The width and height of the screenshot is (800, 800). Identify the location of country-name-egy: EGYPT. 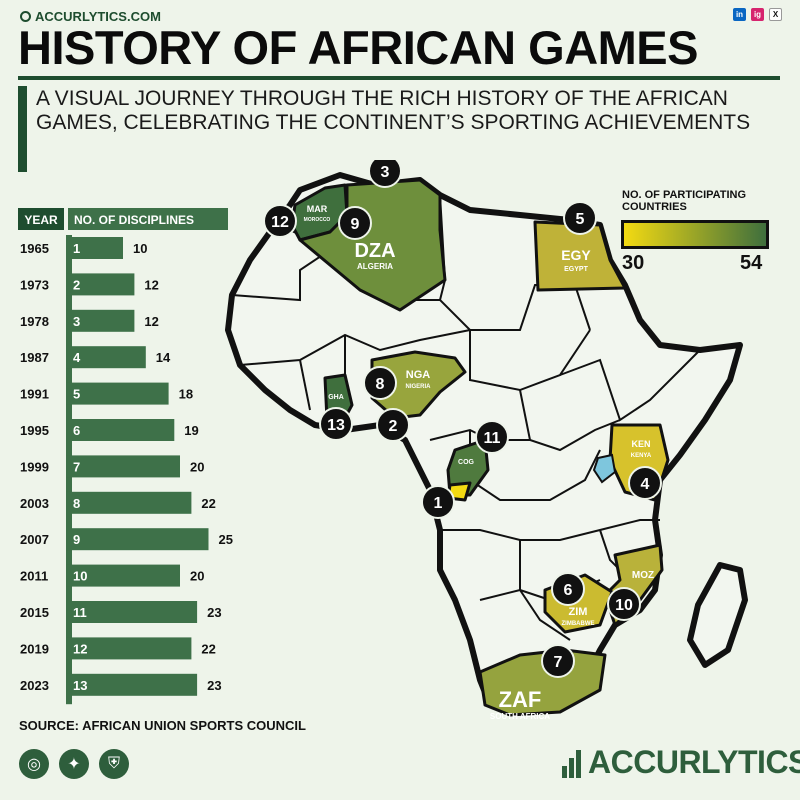
(576, 269).